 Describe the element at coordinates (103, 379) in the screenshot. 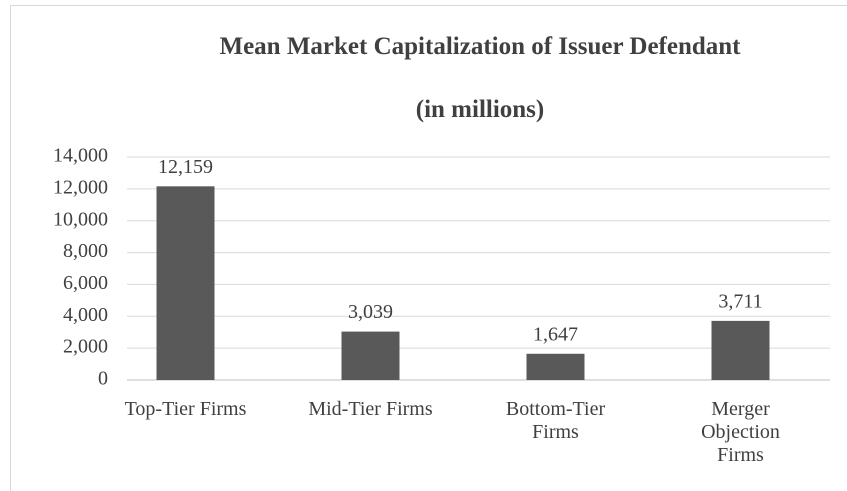

I see `y-tick-label: 0` at that location.